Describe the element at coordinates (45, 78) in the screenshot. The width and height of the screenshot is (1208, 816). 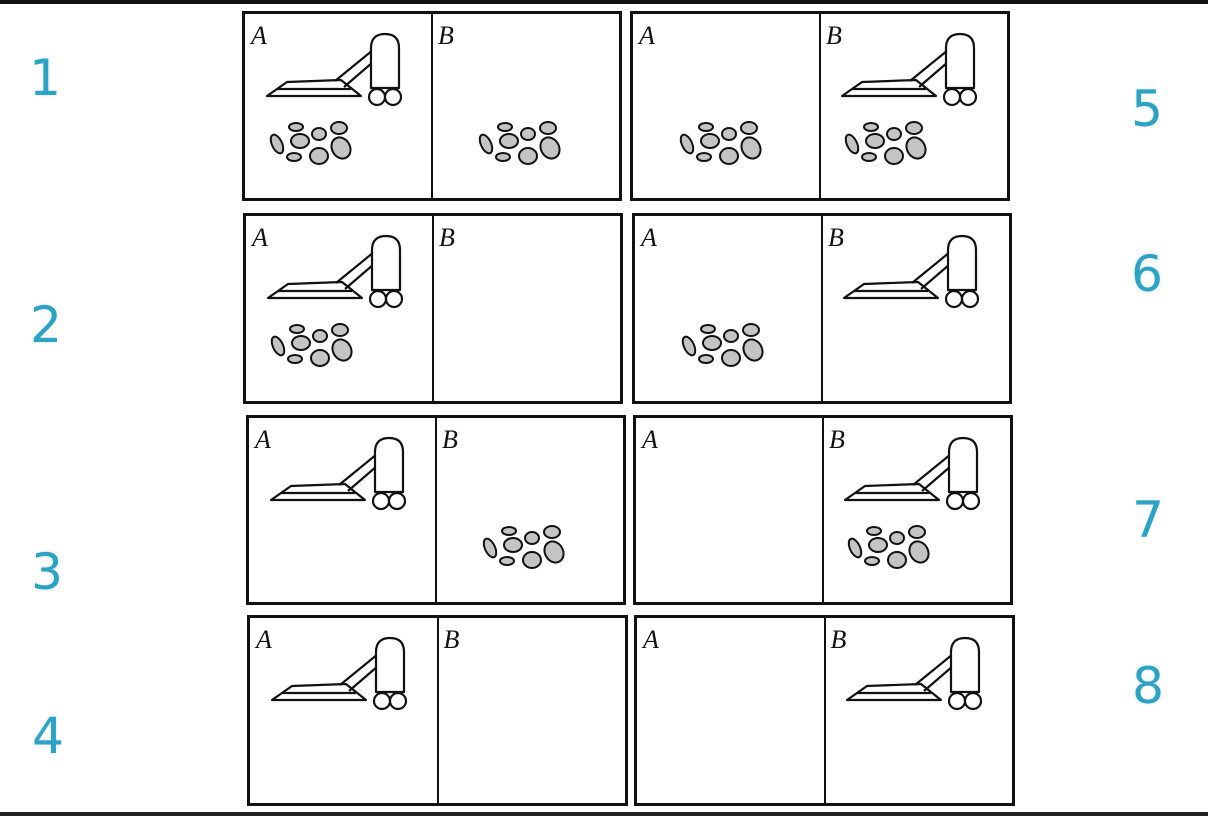
I see `state-number-1: 1` at that location.